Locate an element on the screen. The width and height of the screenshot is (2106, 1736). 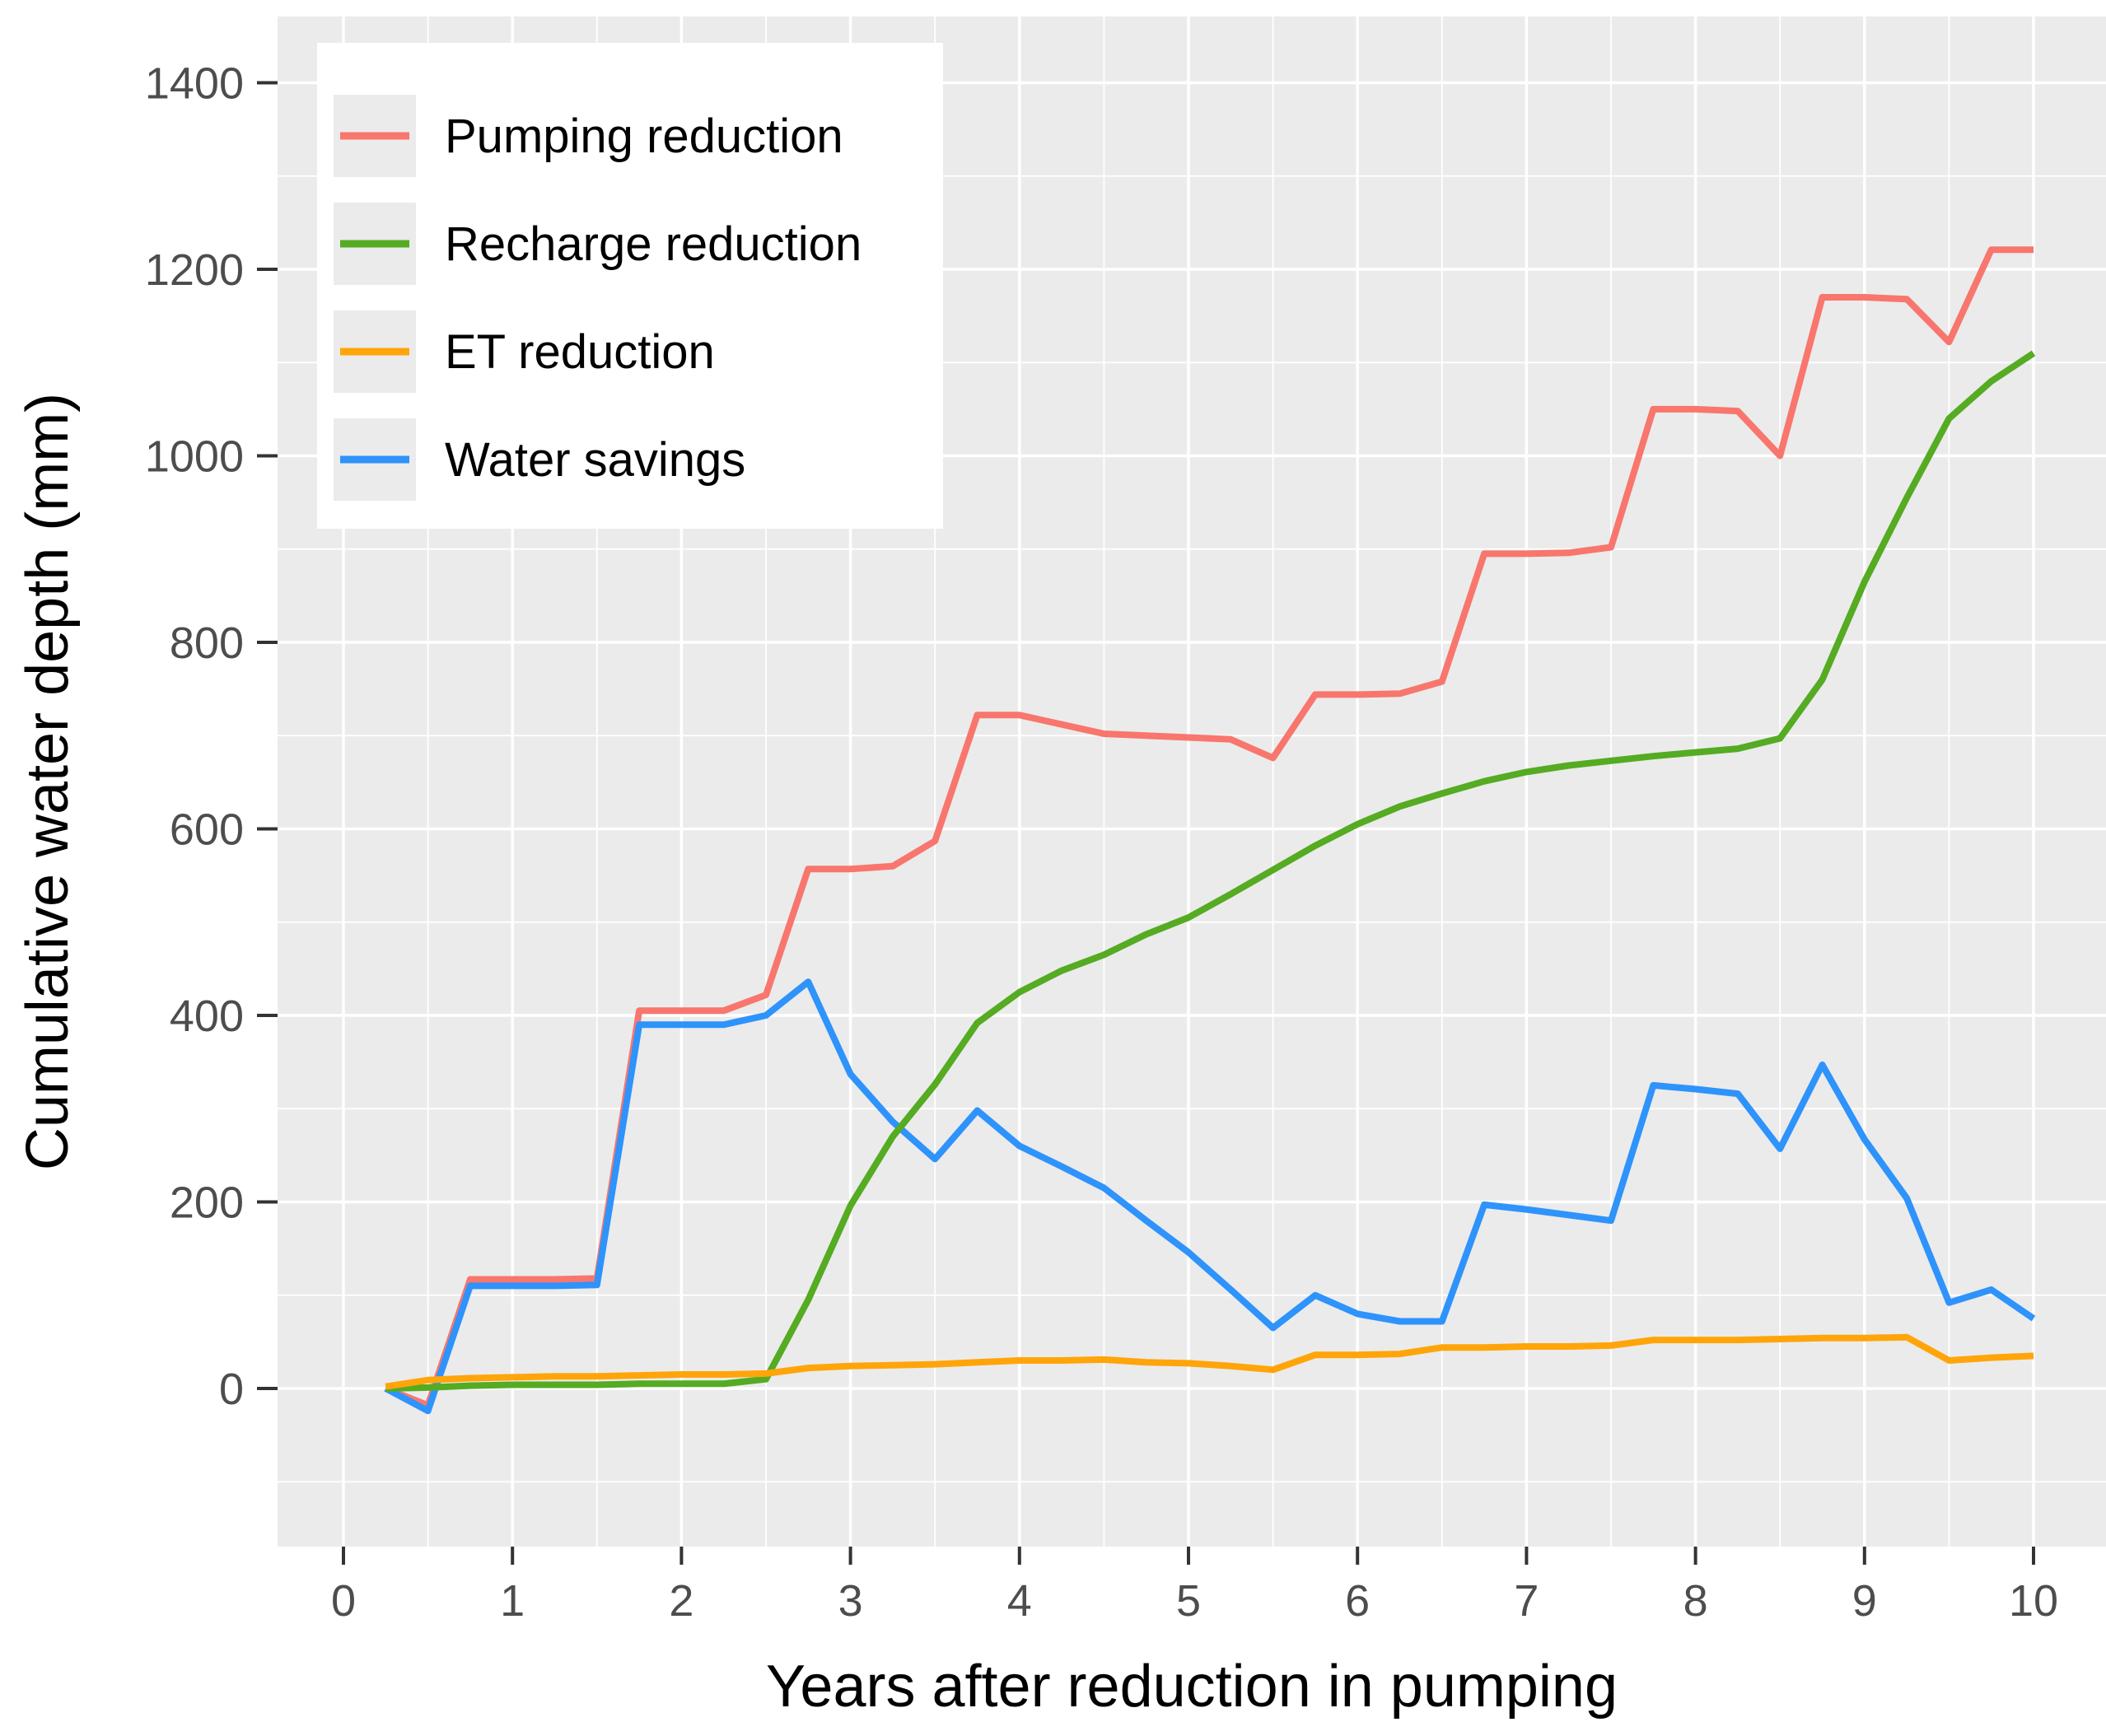
legend-item-water-savings: Water savings is located at coordinates (539, 459).